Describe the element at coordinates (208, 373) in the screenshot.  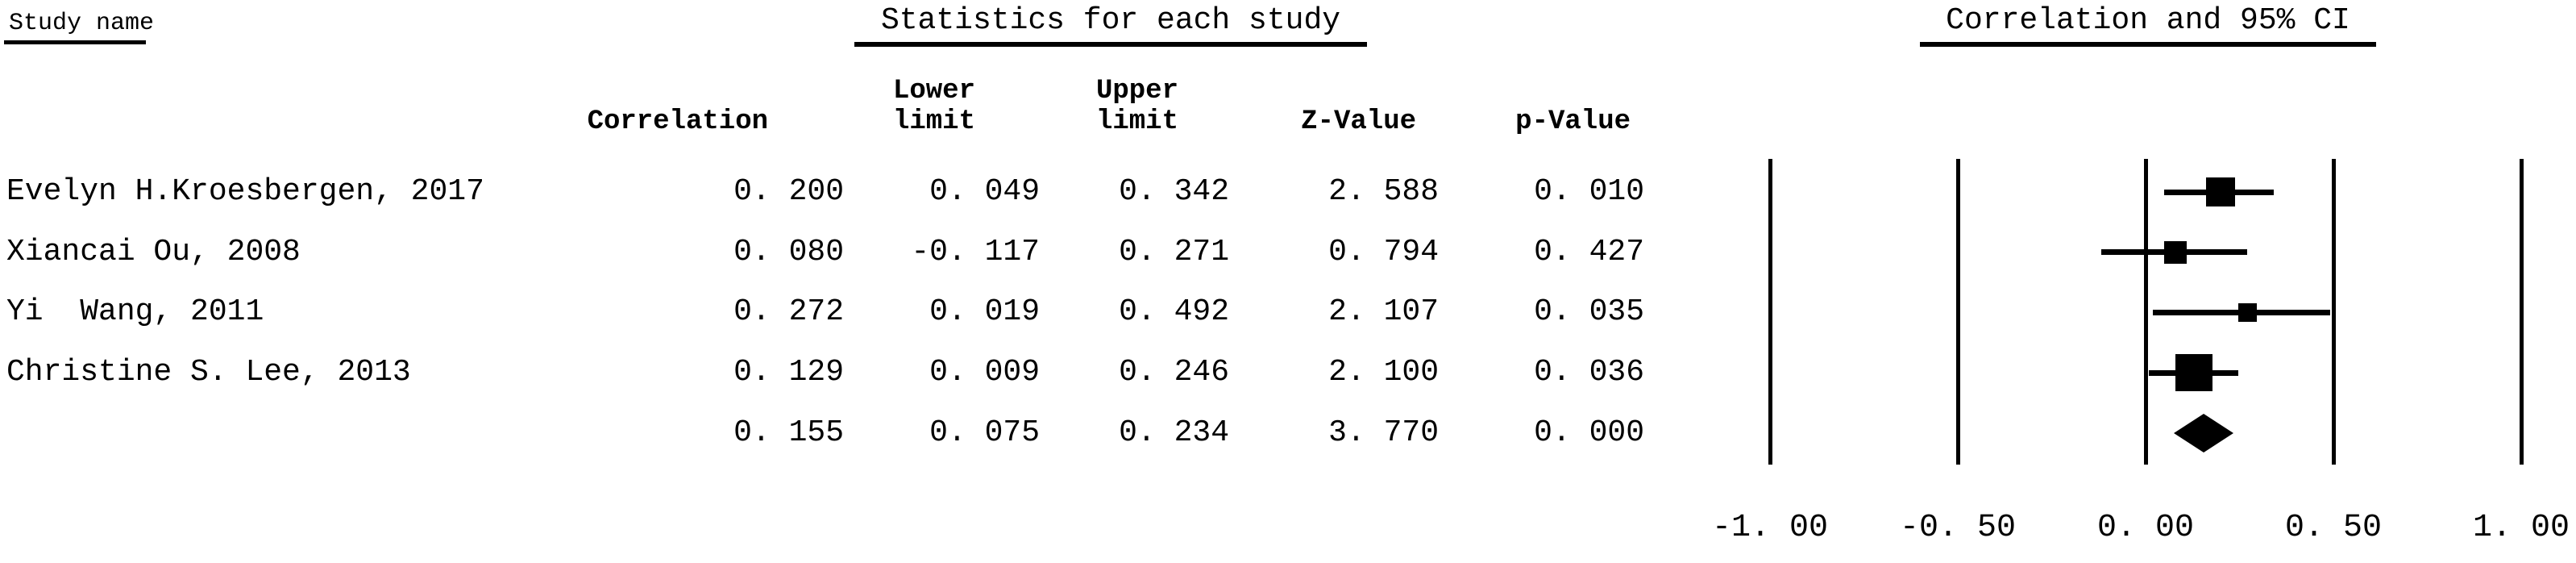
I see `study-name: Christine S. Lee, 2013` at that location.